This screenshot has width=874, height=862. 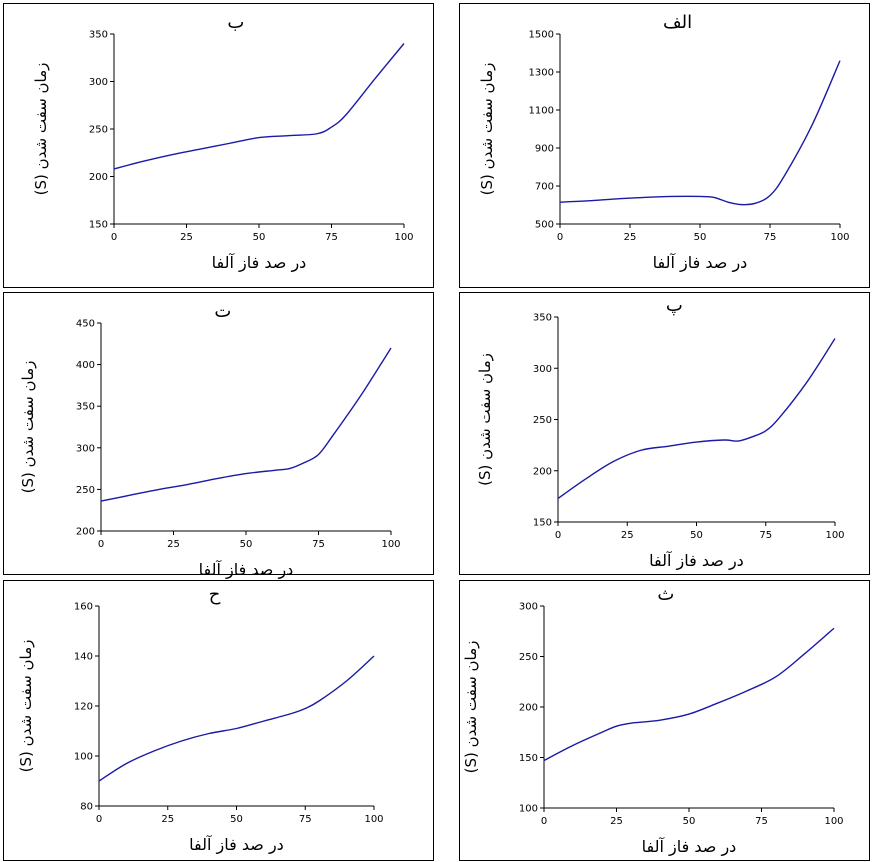 What do you see at coordinates (528, 607) in the screenshot?
I see `y-tick-label-th: 300` at bounding box center [528, 607].